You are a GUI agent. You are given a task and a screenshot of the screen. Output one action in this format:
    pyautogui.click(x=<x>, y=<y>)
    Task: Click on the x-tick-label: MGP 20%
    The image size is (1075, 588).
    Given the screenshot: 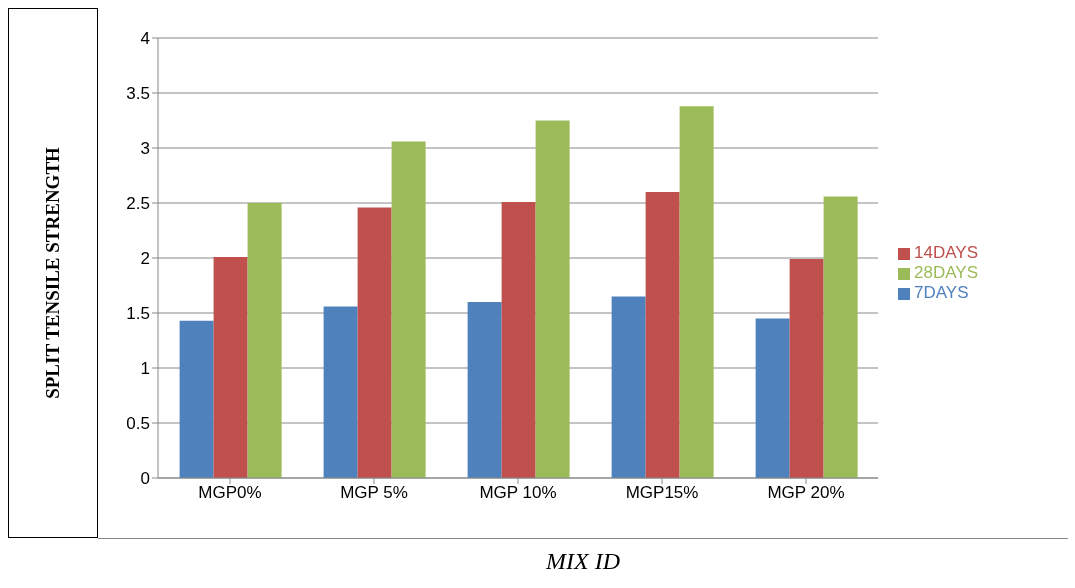 What is the action you would take?
    pyautogui.click(x=806, y=493)
    